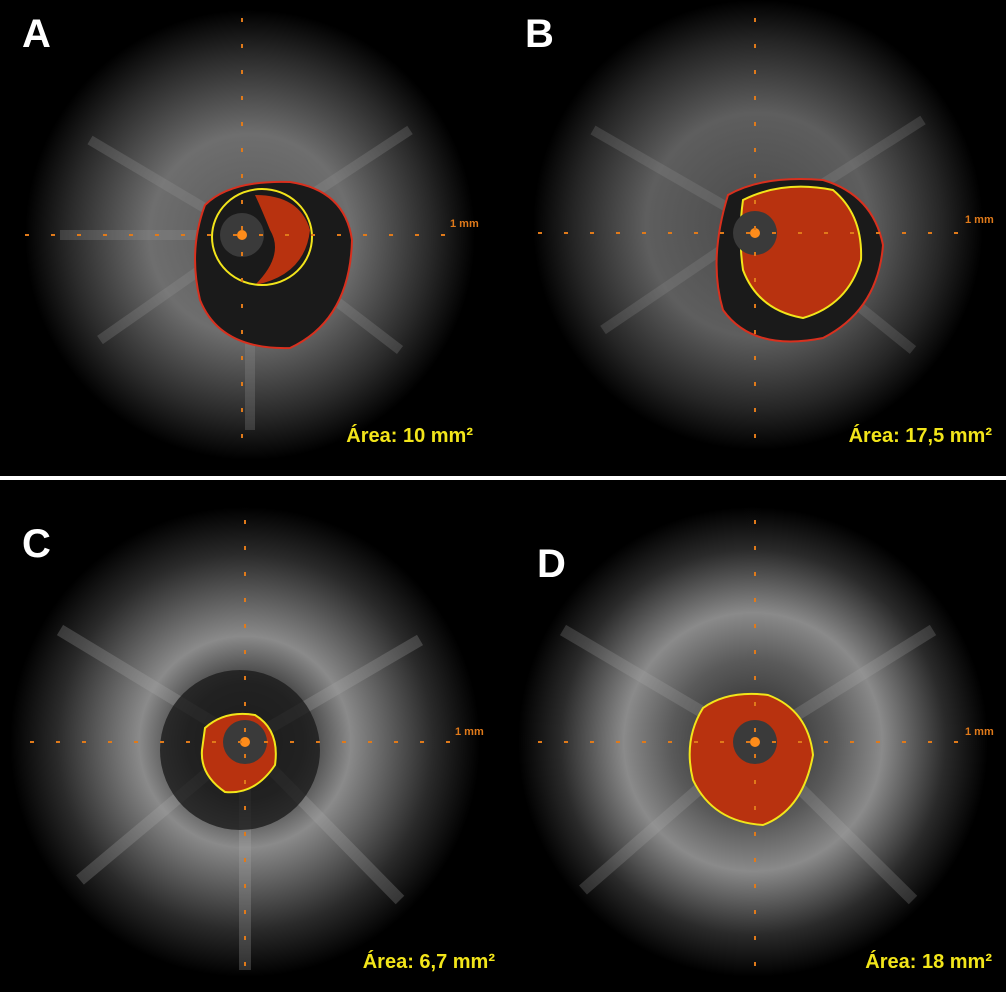 This screenshot has width=1006, height=992. Describe the element at coordinates (551, 564) in the screenshot. I see `panel-label: D` at that location.